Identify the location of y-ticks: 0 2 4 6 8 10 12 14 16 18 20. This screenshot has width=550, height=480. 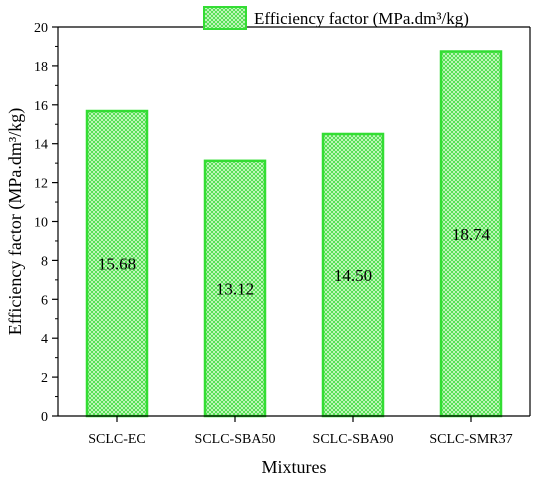
(46, 223).